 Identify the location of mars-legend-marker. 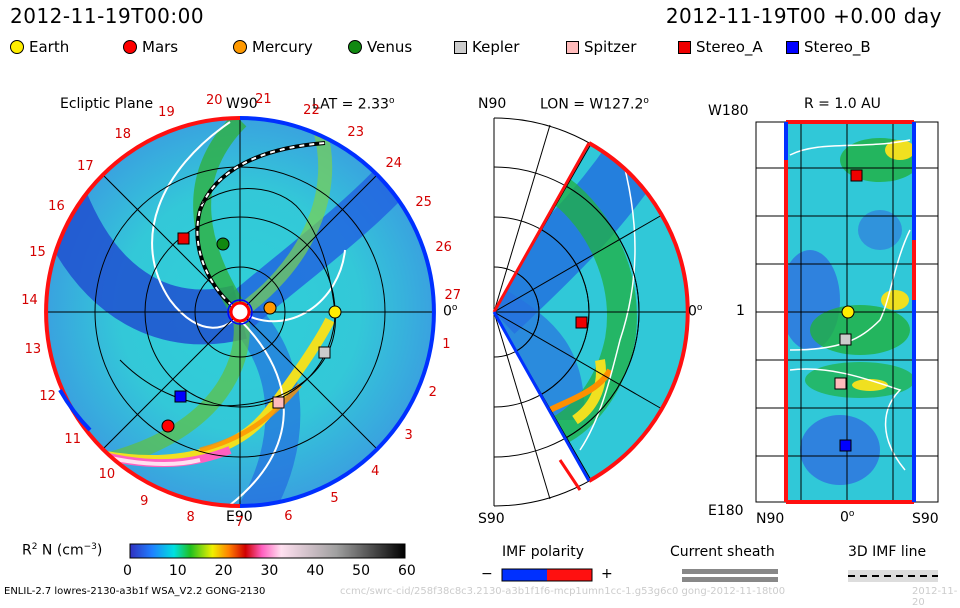
(130, 47).